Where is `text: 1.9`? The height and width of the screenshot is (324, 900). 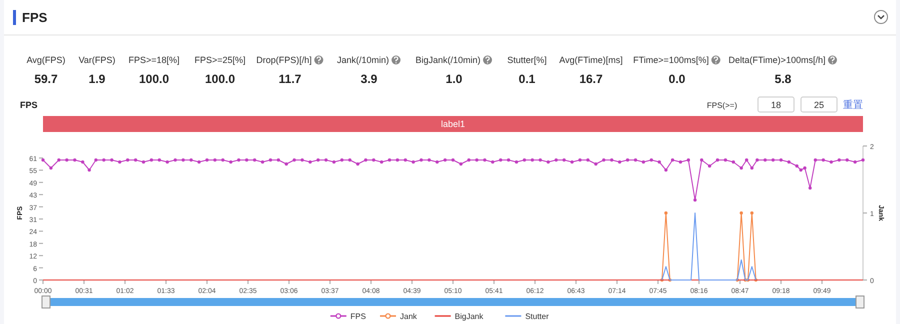 text: 1.9 is located at coordinates (97, 79).